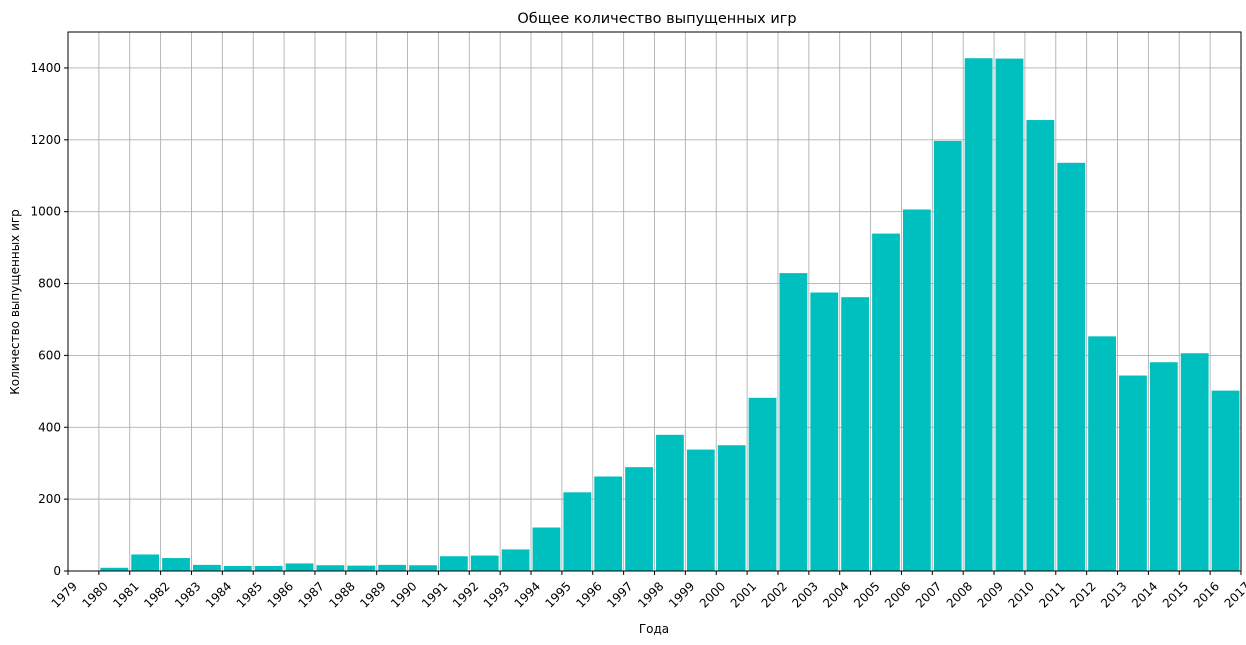  What do you see at coordinates (866, 594) in the screenshot?
I see `x-tick-label: 2005` at bounding box center [866, 594].